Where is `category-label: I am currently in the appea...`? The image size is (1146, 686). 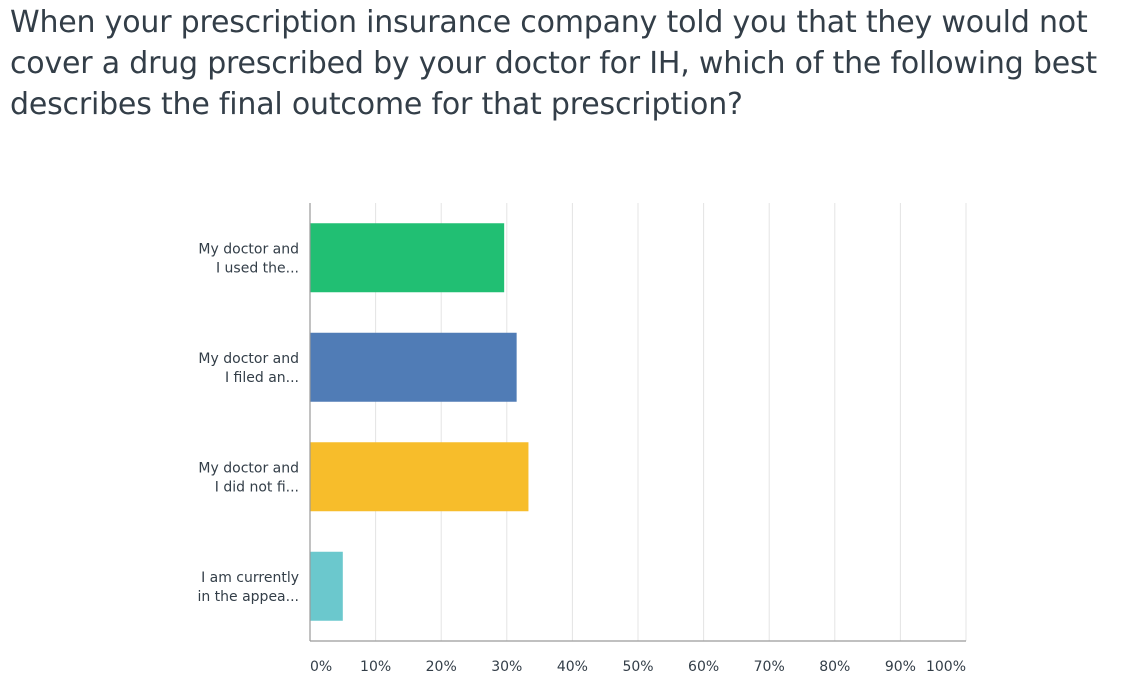
category-label: I am currently in the appea... is located at coordinates (248, 587).